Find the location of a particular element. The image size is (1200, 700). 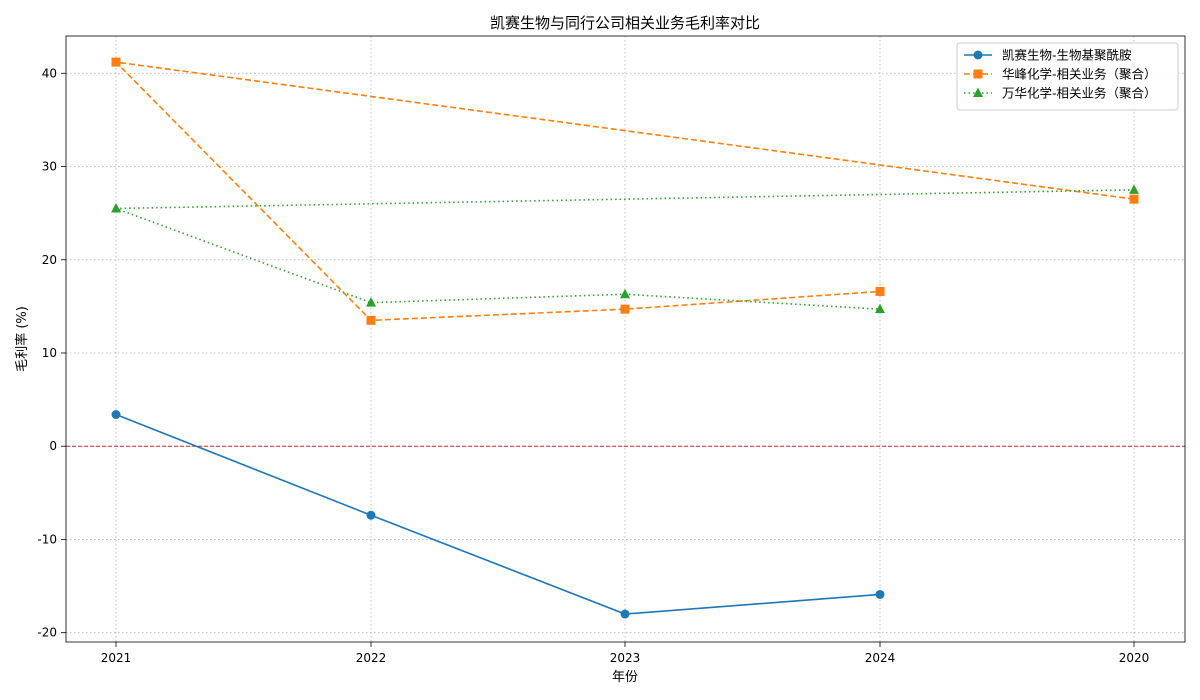

y-tick-label: 40 is located at coordinates (49, 73).